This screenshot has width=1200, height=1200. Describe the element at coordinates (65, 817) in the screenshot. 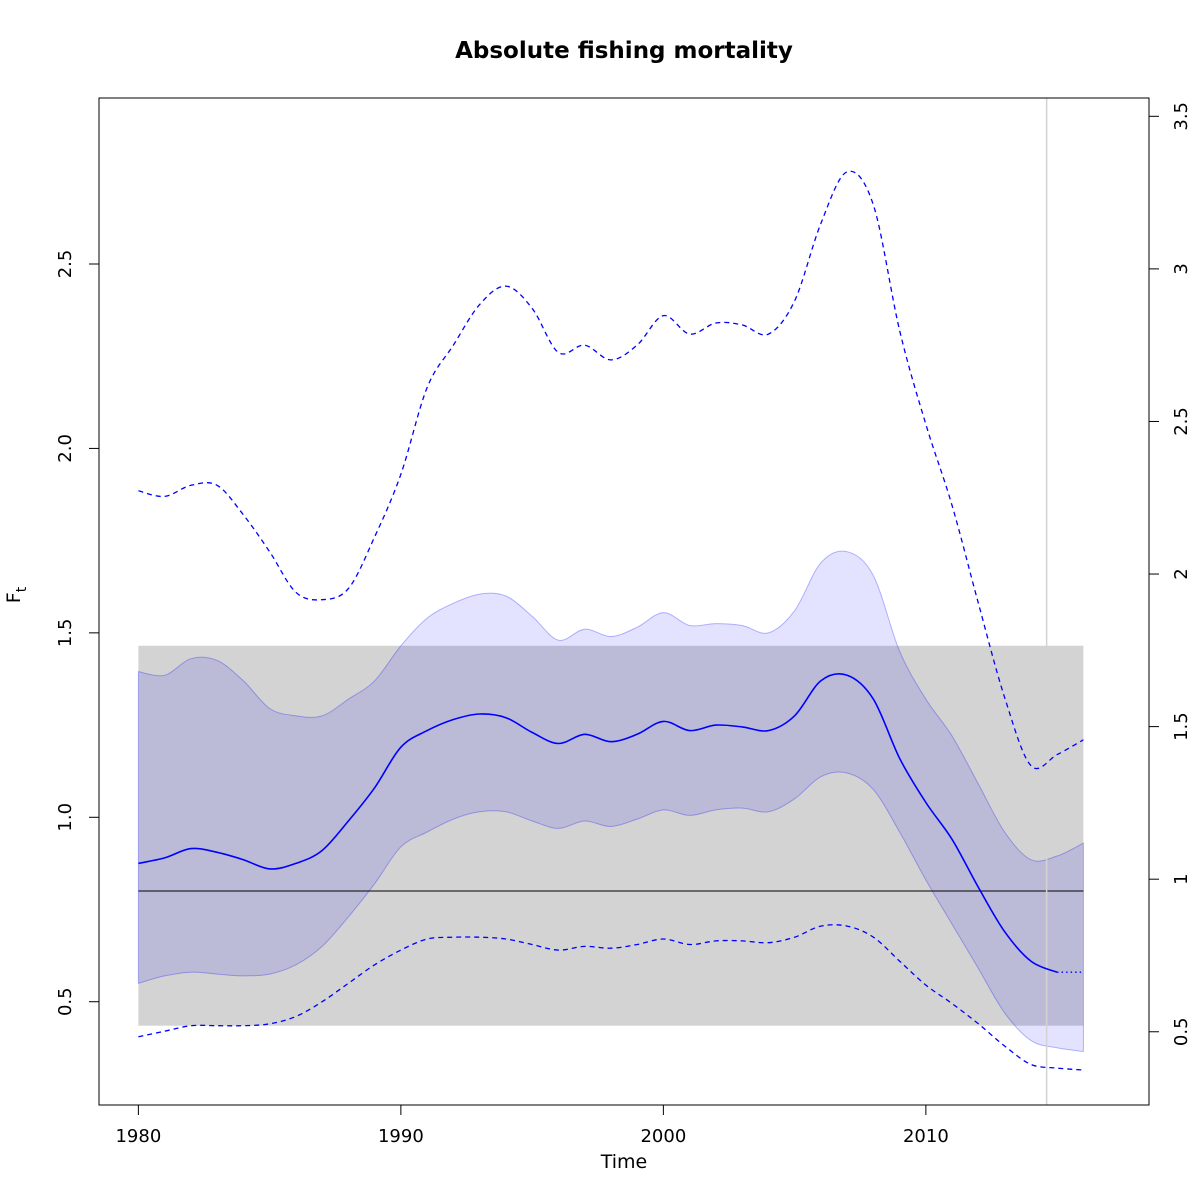

I see `y-left-tick-label: 1.0` at that location.